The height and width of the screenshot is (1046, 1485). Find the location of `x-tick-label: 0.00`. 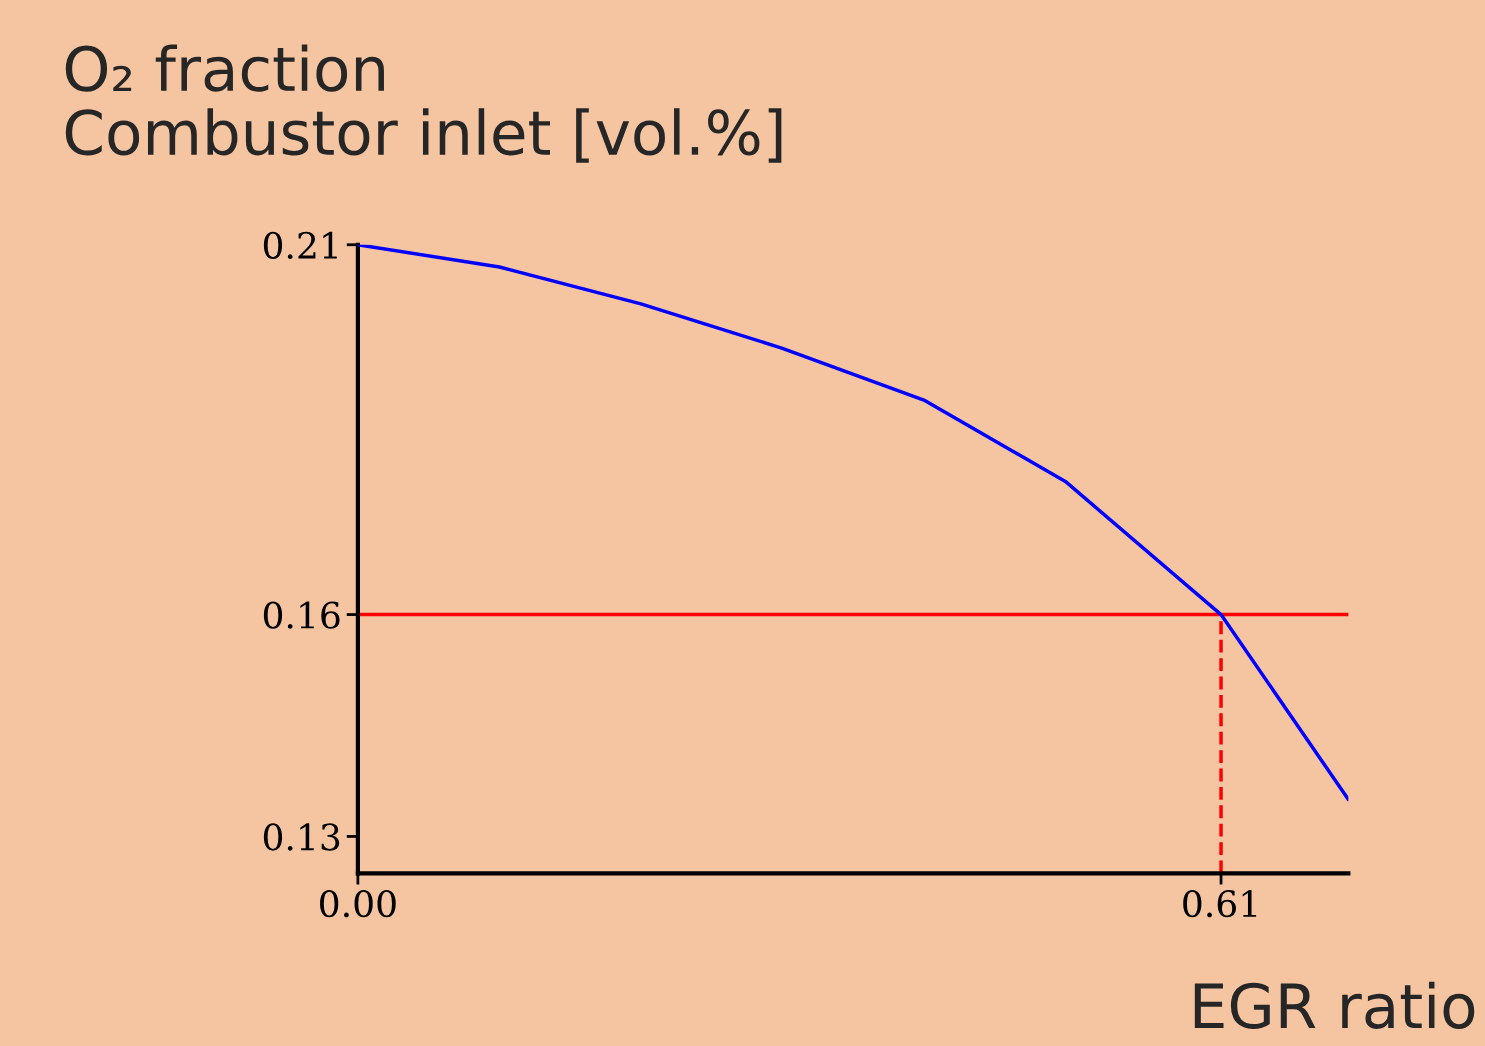

x-tick-label: 0.00 is located at coordinates (358, 904).